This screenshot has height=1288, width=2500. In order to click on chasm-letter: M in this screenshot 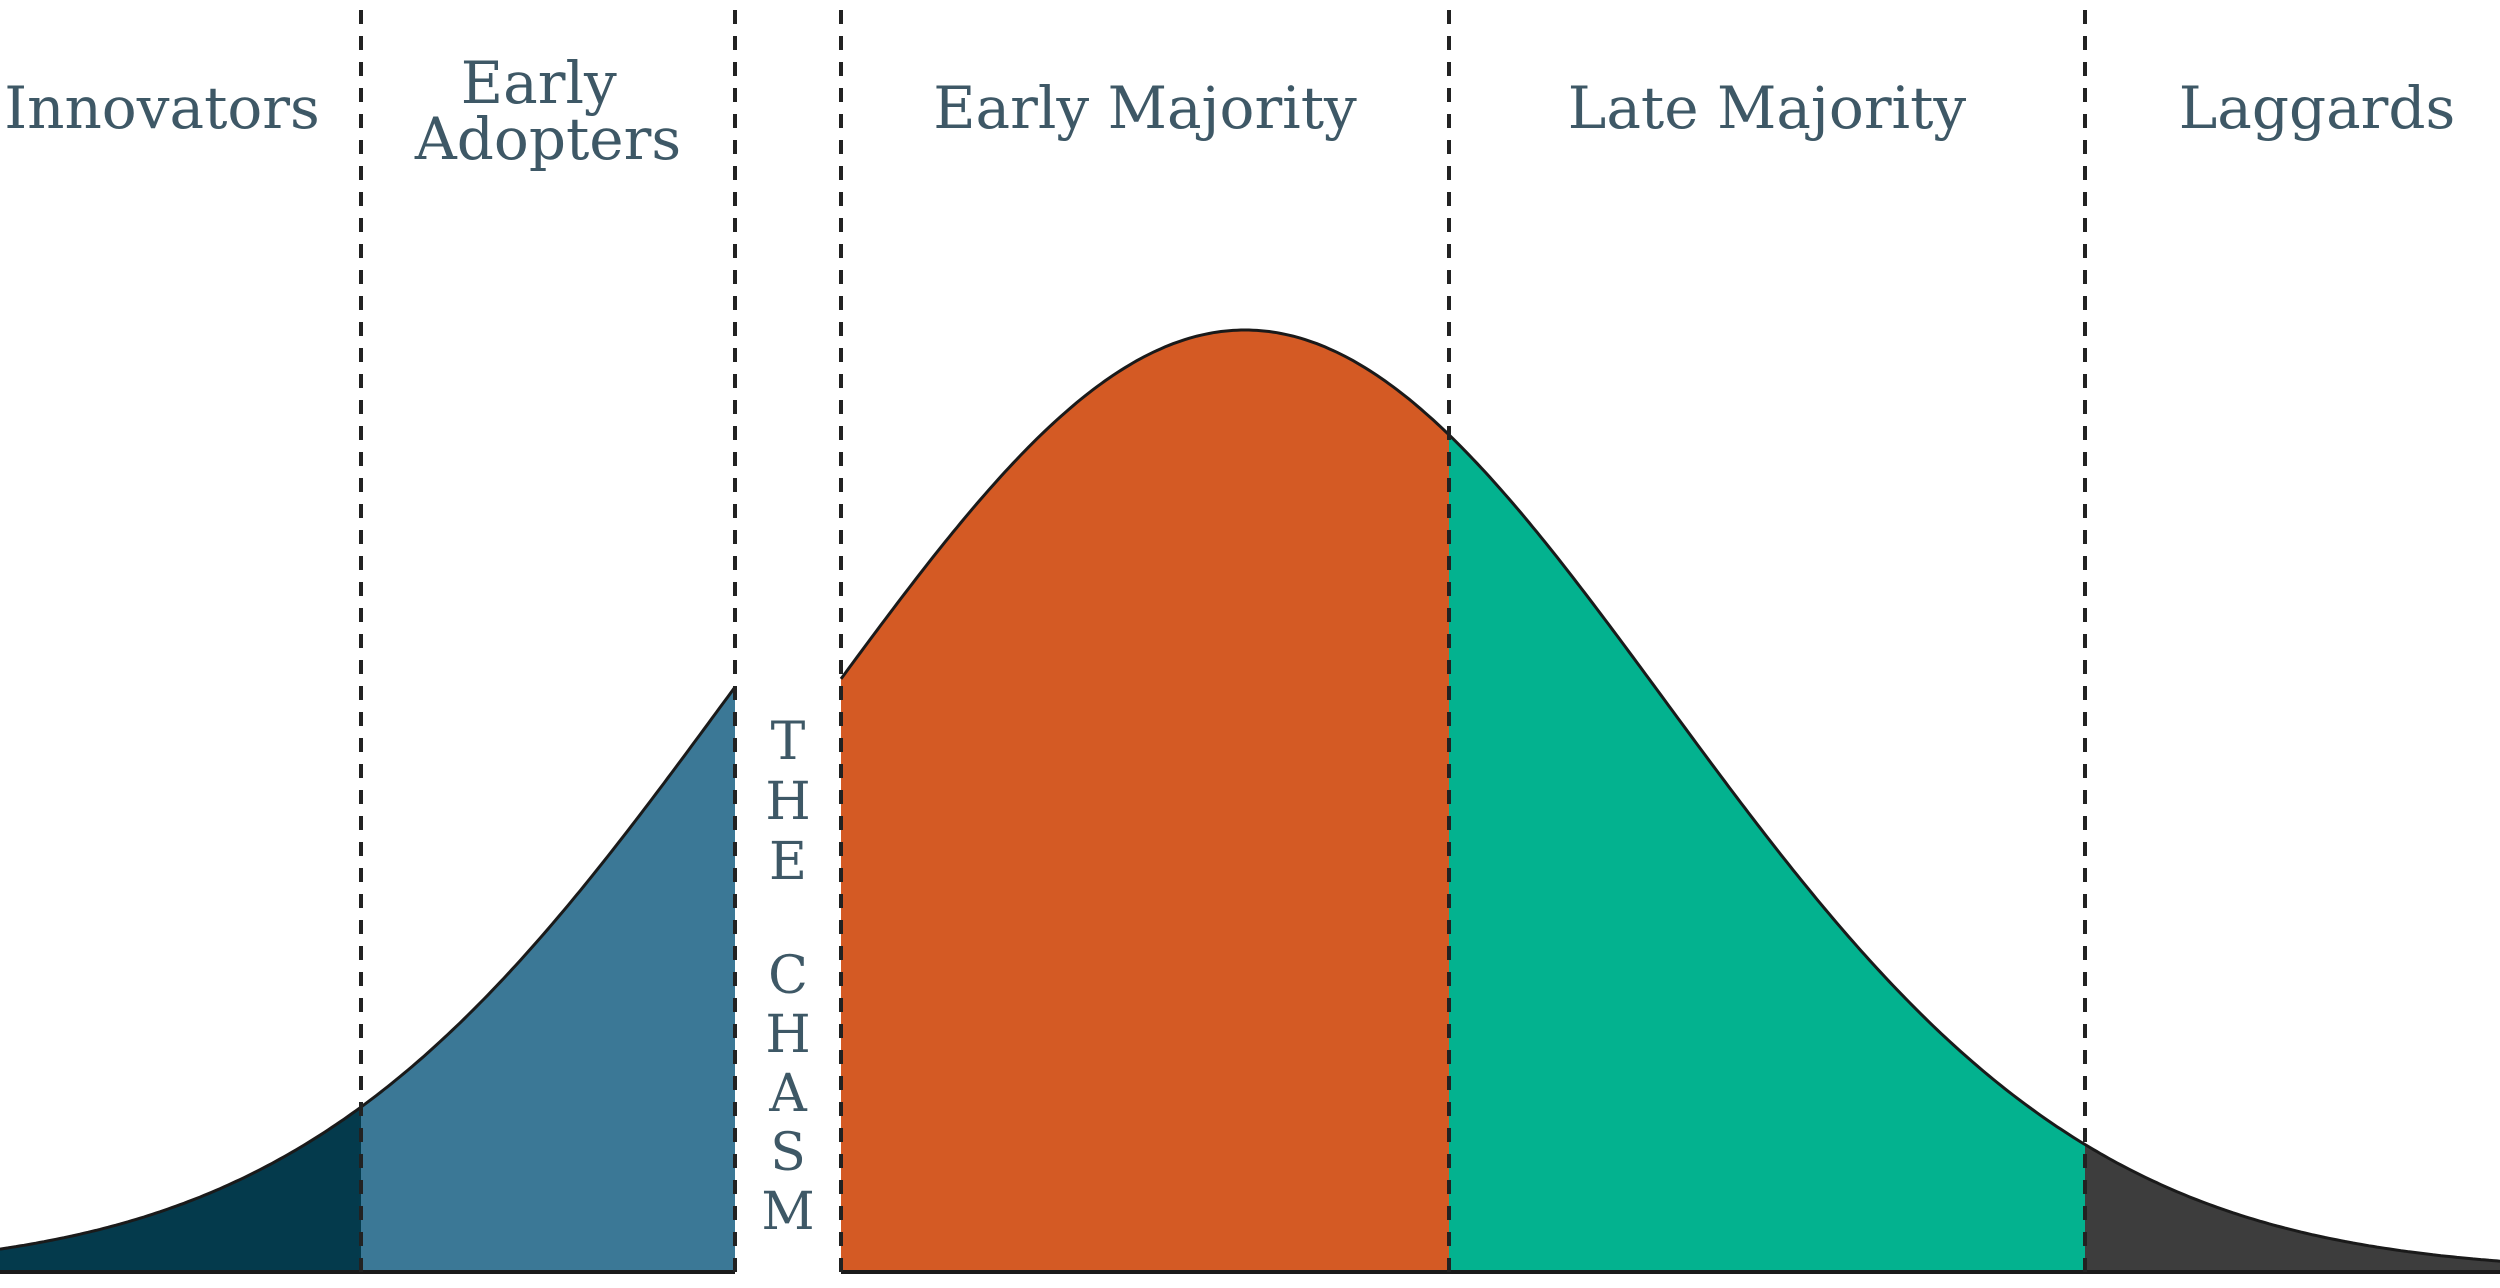, I will do `click(787, 1212)`.